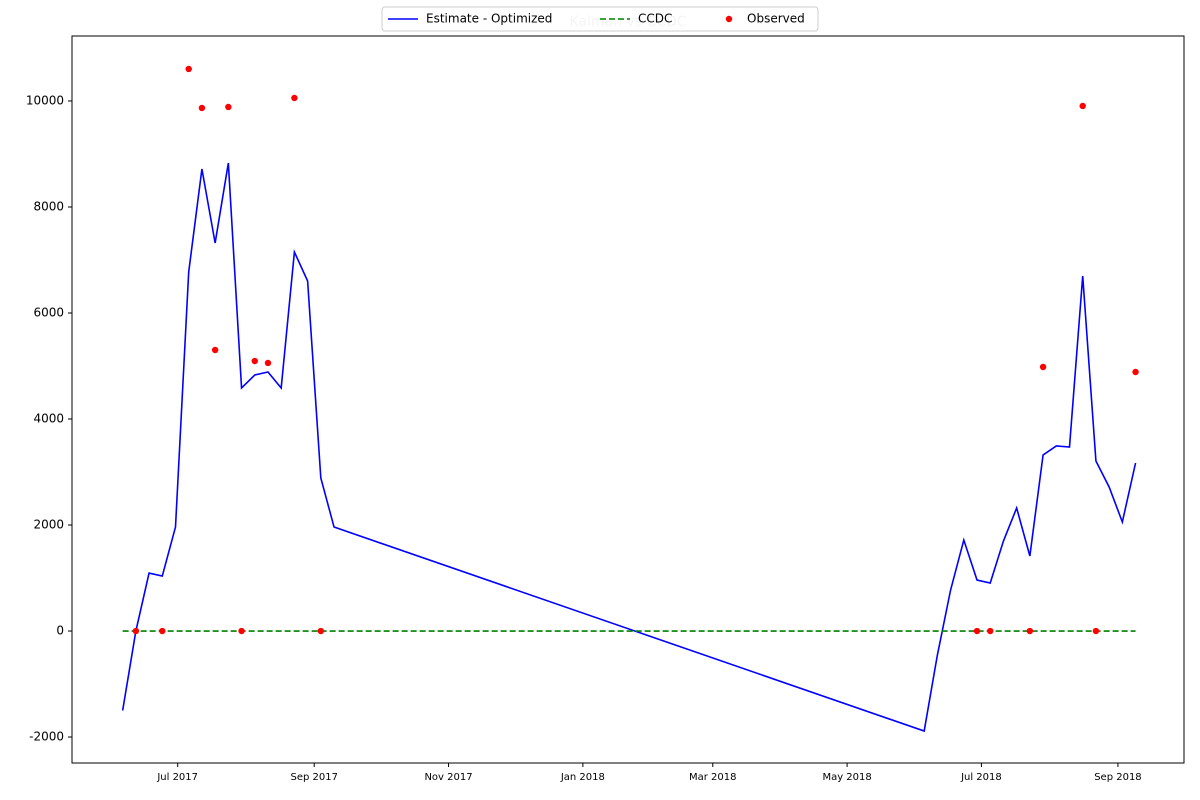 This screenshot has width=1200, height=800. What do you see at coordinates (448, 777) in the screenshot?
I see `x-tick-label: Nov 2017` at bounding box center [448, 777].